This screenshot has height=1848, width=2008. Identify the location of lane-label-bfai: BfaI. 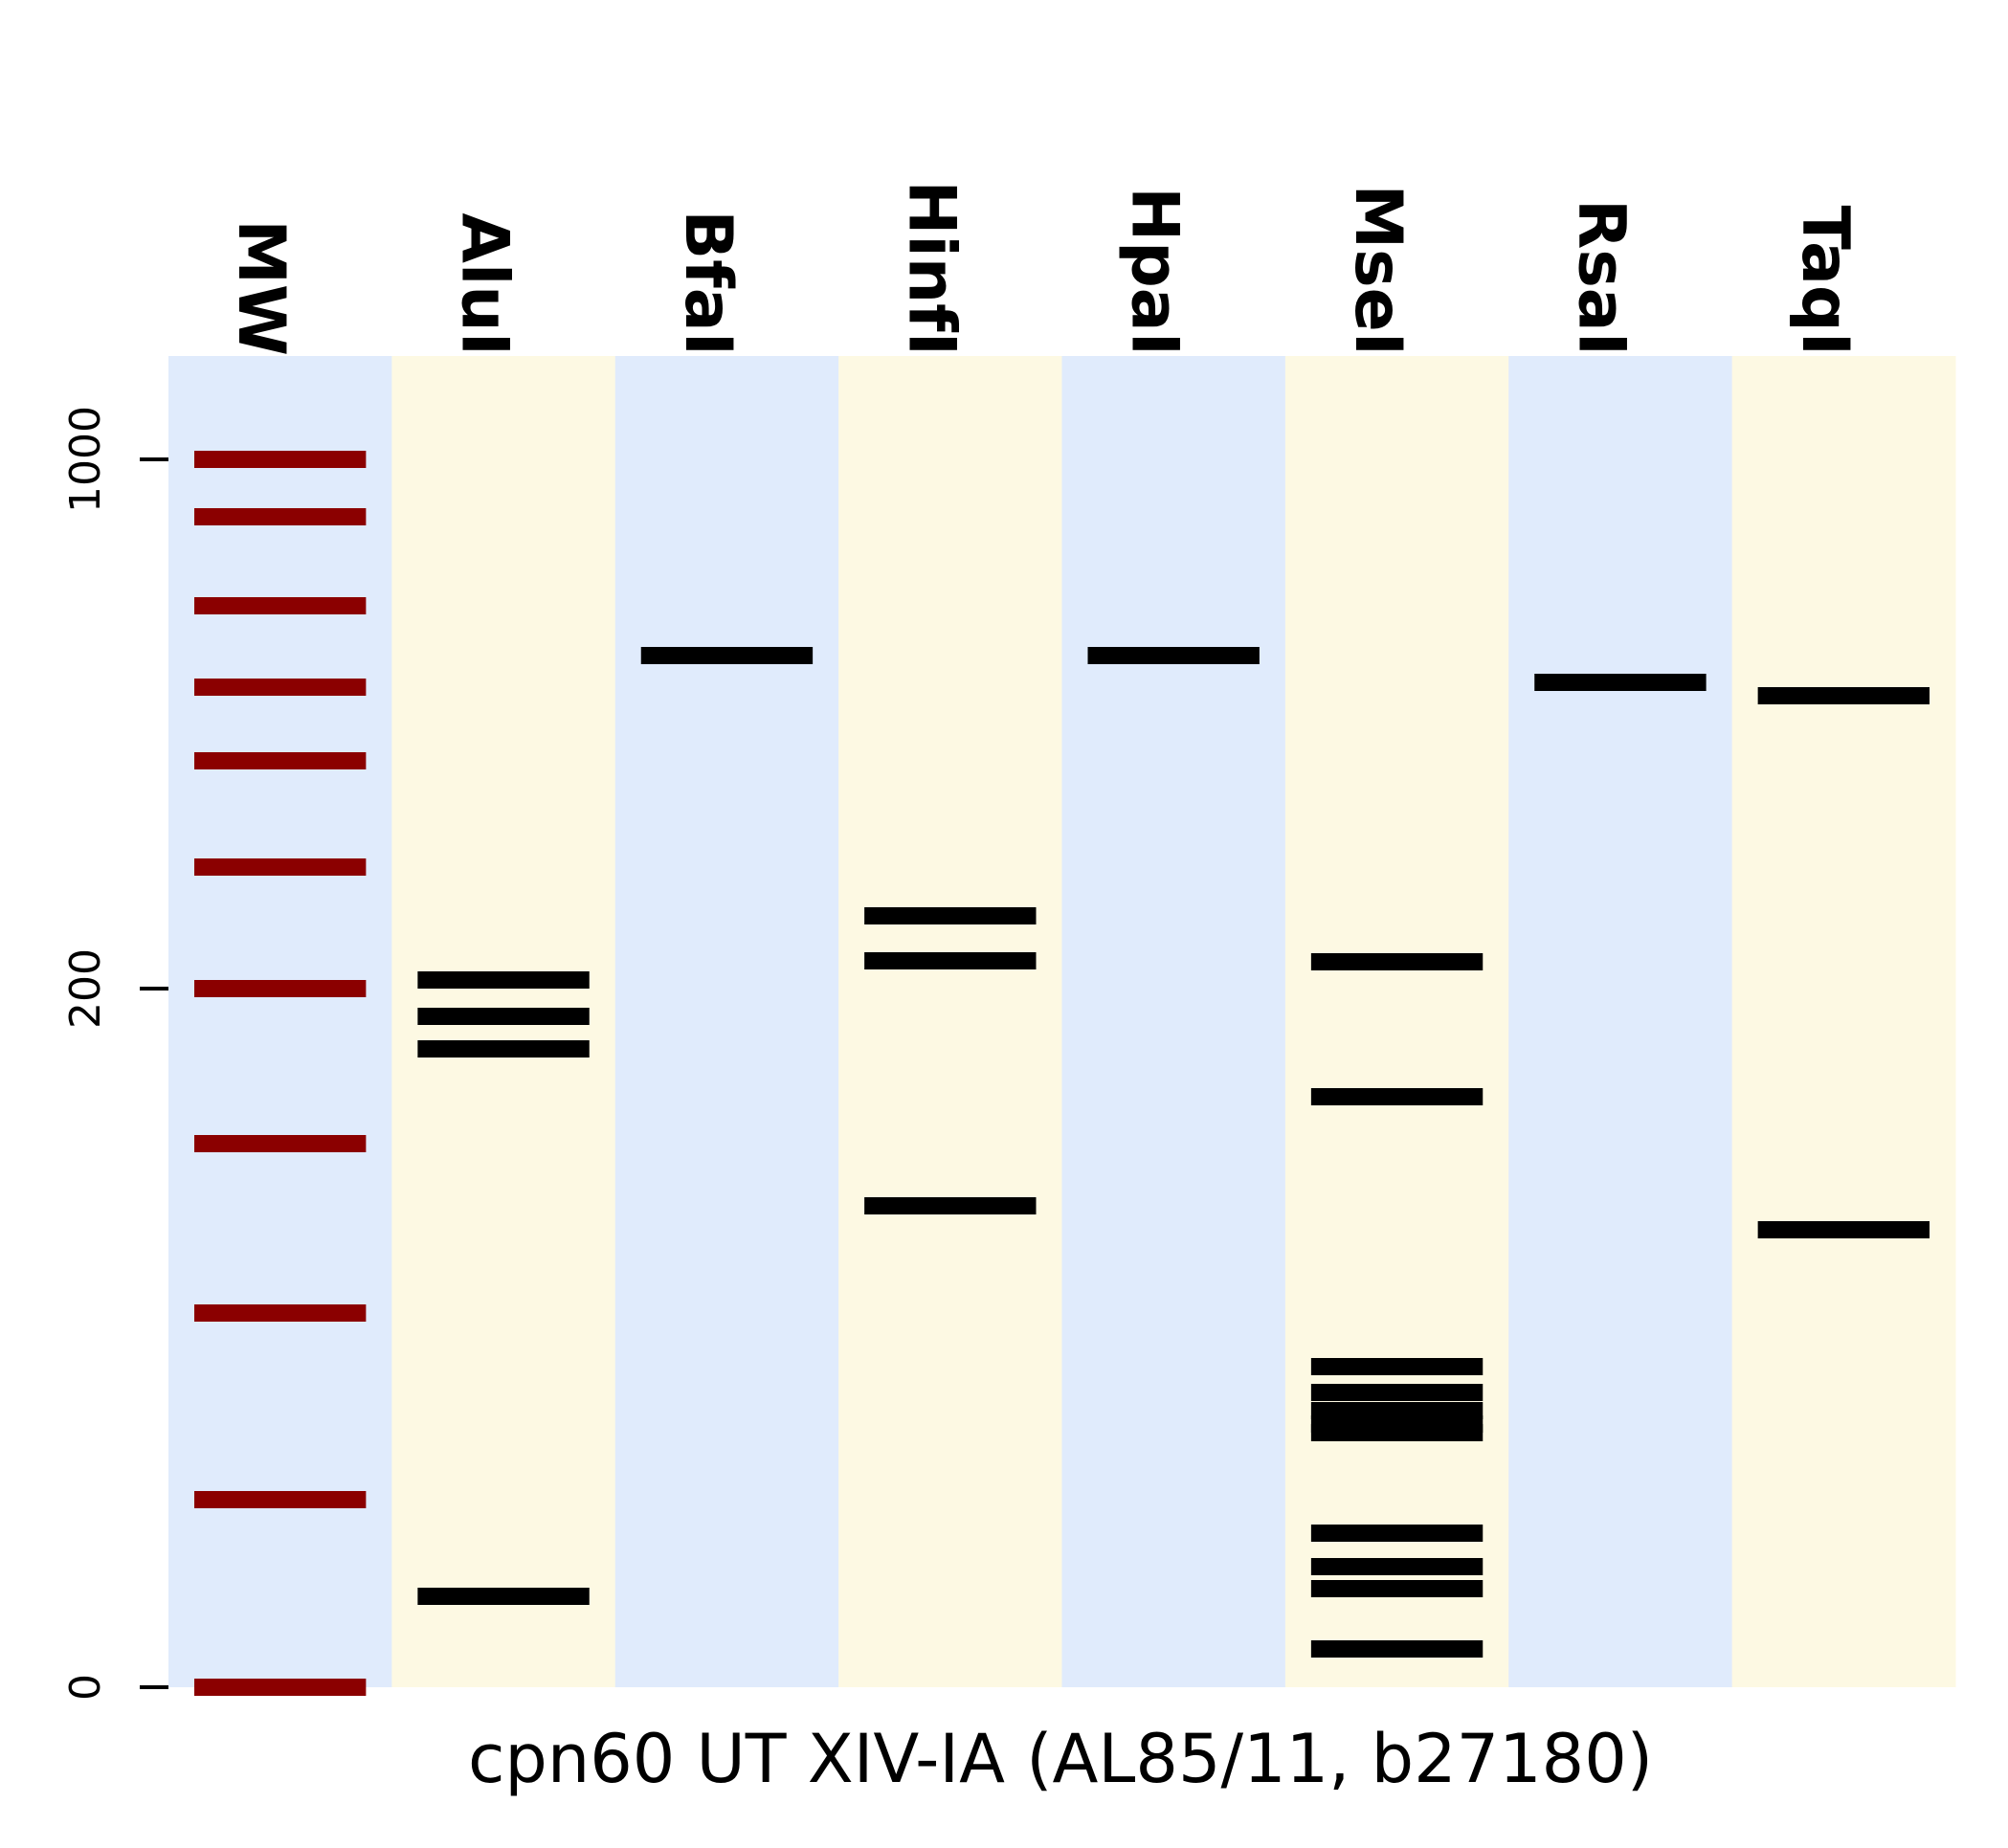
(708, 283).